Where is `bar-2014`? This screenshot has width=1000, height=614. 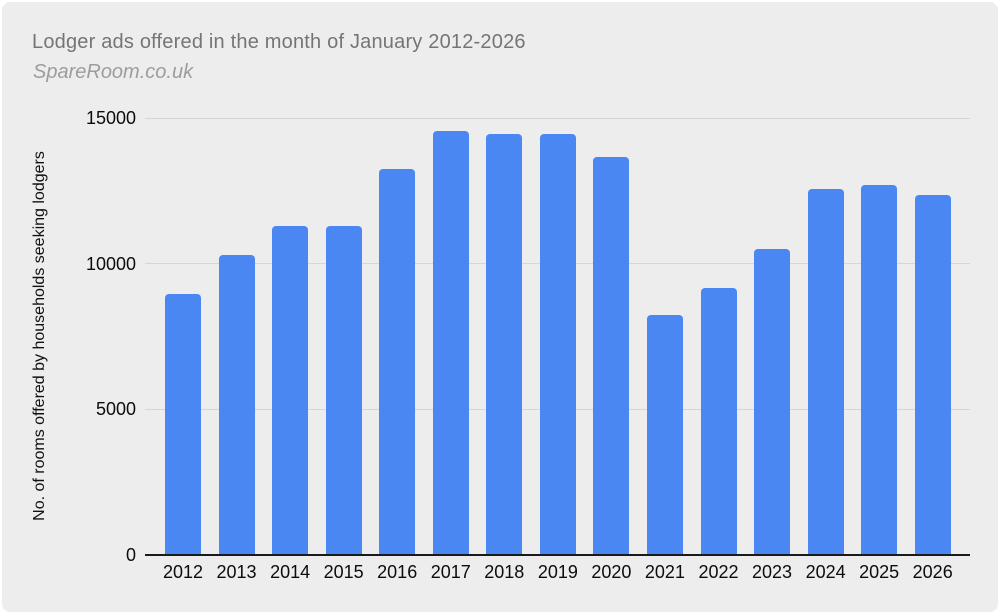 bar-2014 is located at coordinates (290, 390).